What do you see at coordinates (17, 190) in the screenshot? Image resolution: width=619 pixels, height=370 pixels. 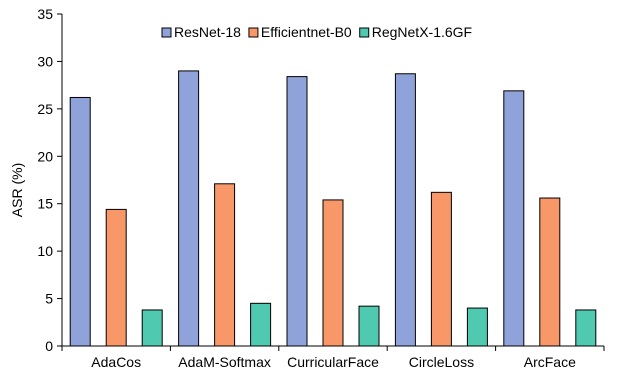 I see `y-axis-label: ASR (%)` at bounding box center [17, 190].